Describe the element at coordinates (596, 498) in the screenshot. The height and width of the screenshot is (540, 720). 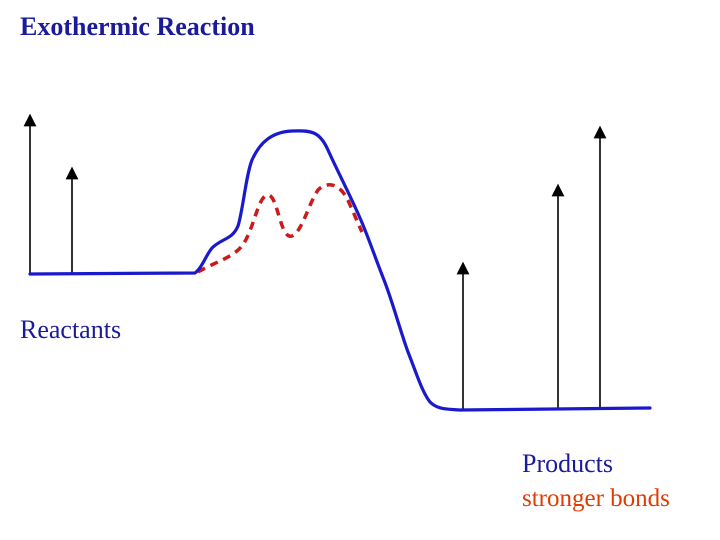
I see `products-note-label: stronger bonds` at that location.